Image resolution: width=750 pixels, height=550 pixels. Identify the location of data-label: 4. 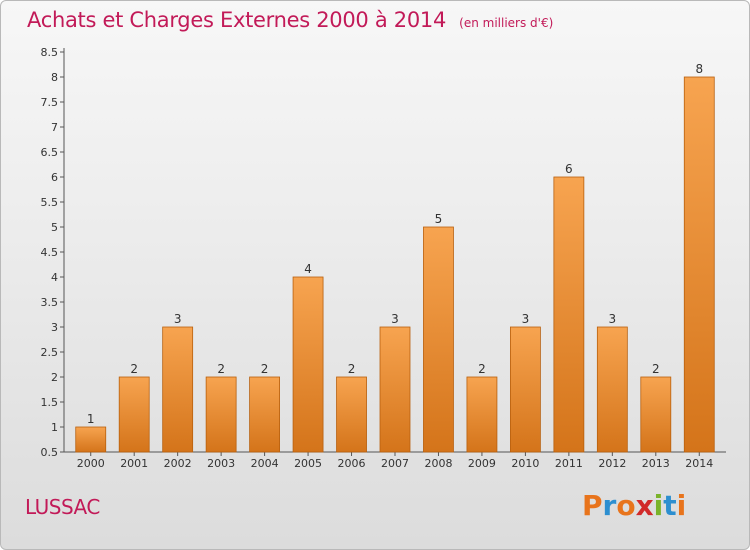
(308, 269).